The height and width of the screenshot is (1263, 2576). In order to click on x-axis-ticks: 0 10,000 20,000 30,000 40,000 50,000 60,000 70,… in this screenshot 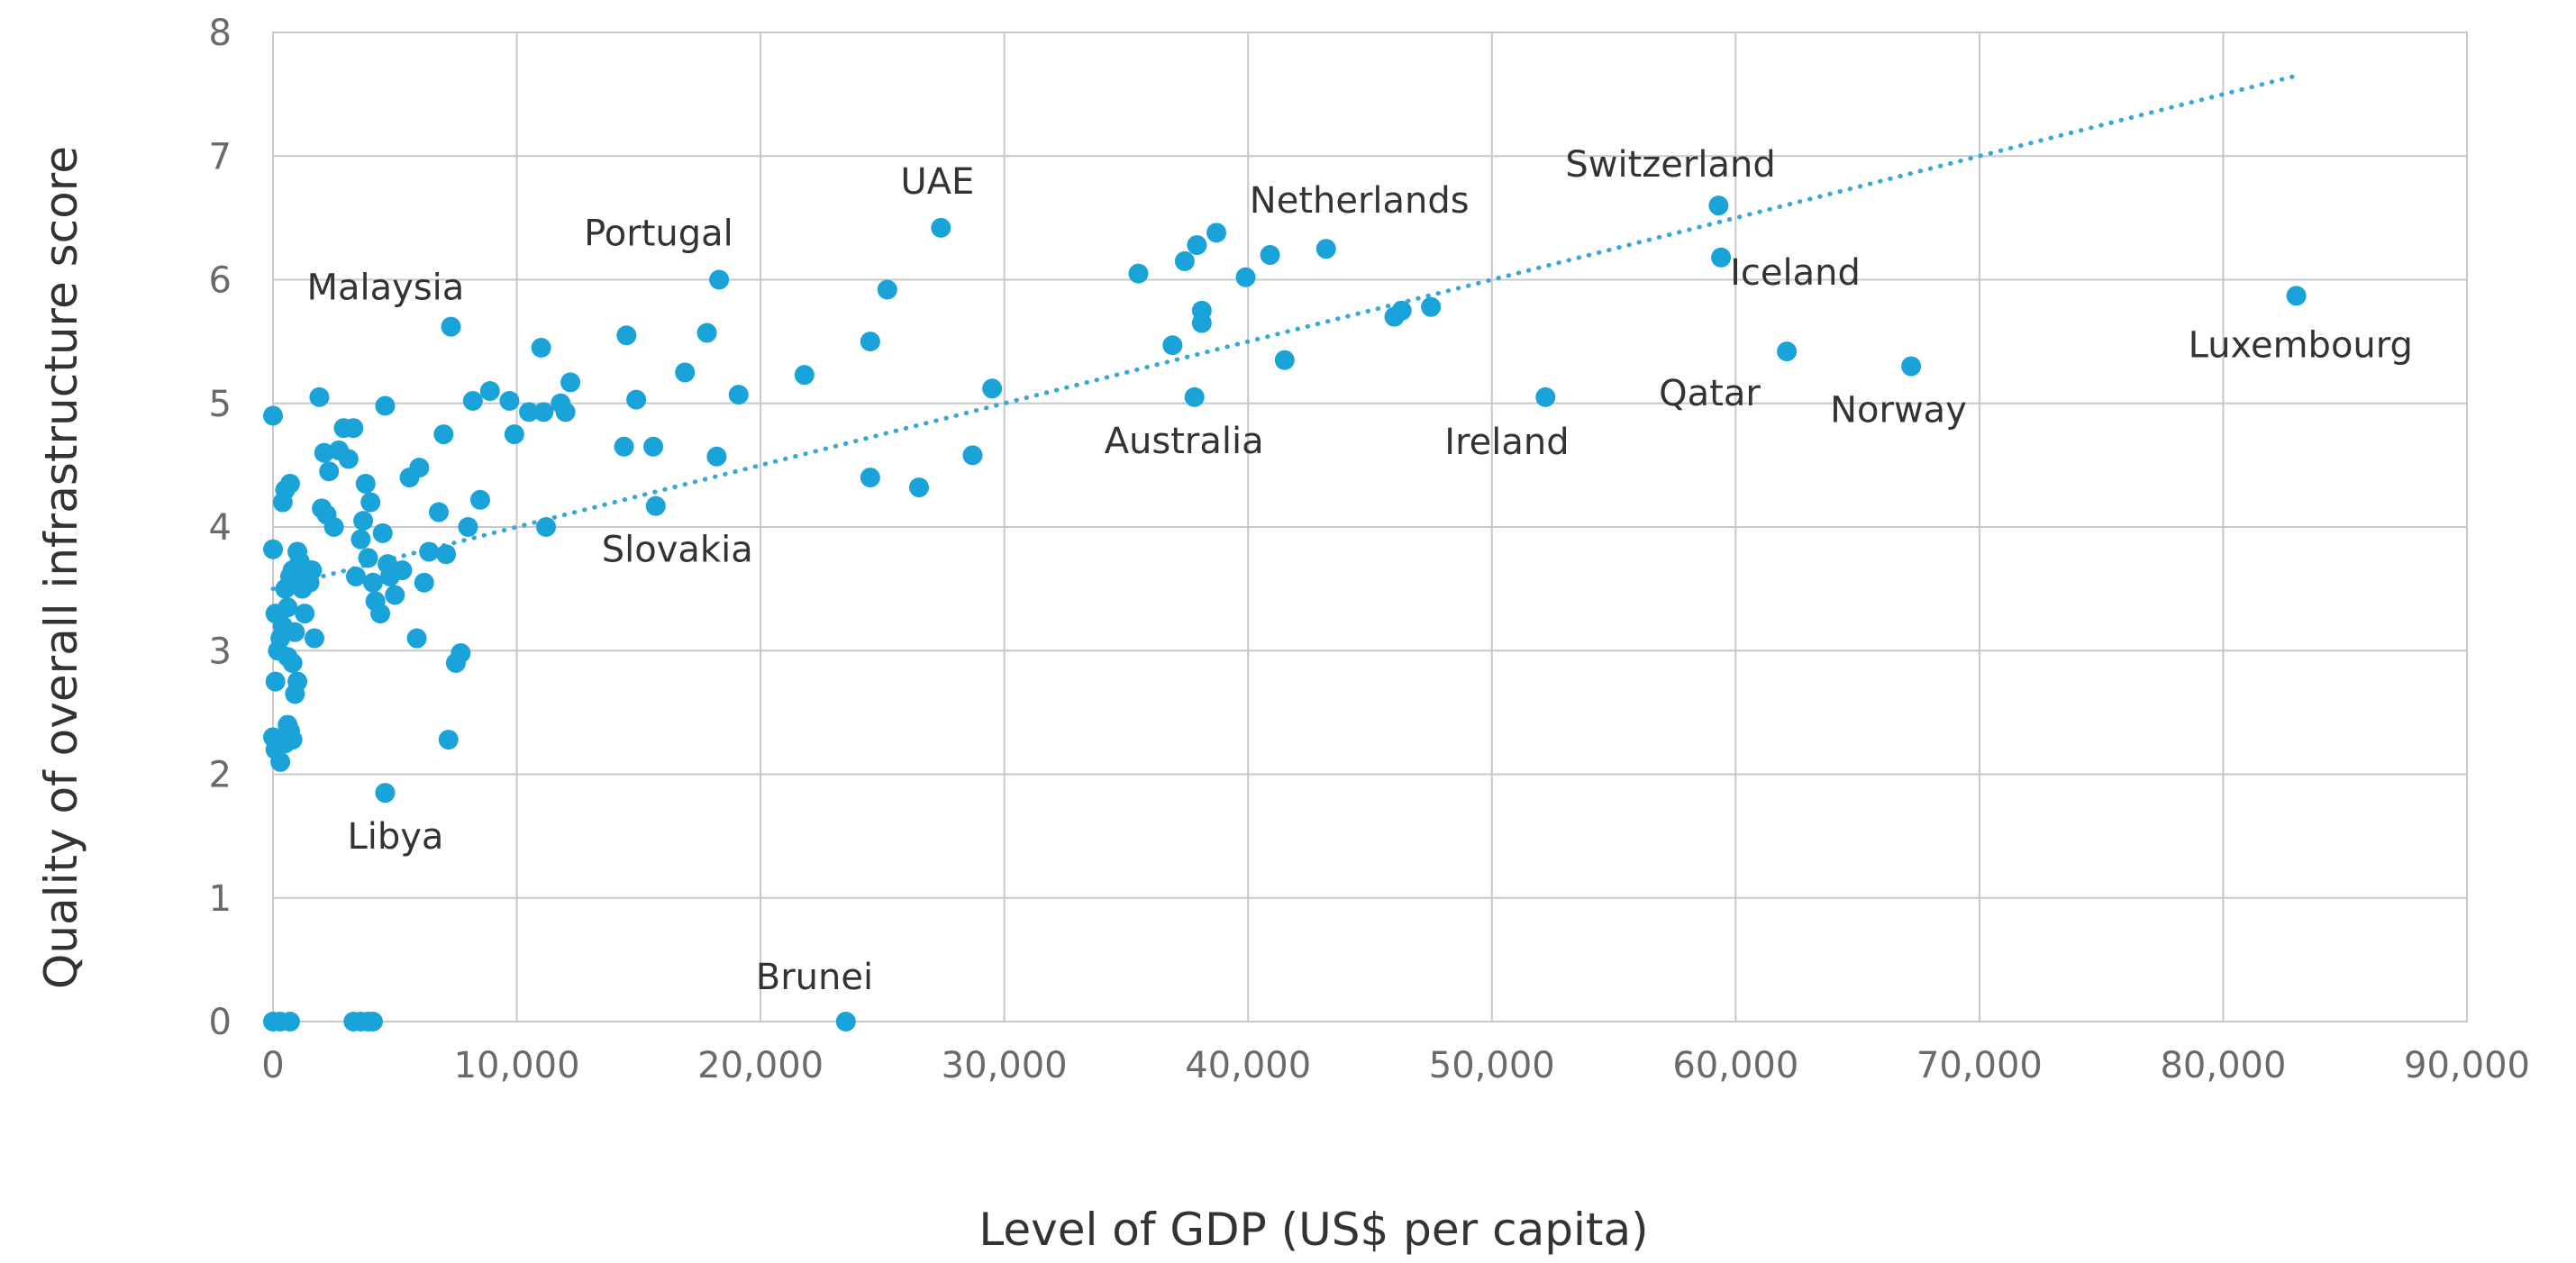, I will do `click(1395, 1065)`.